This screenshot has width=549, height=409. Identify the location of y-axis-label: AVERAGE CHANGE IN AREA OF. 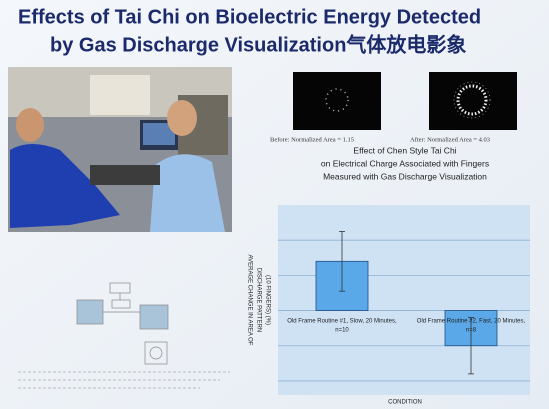
(249, 300).